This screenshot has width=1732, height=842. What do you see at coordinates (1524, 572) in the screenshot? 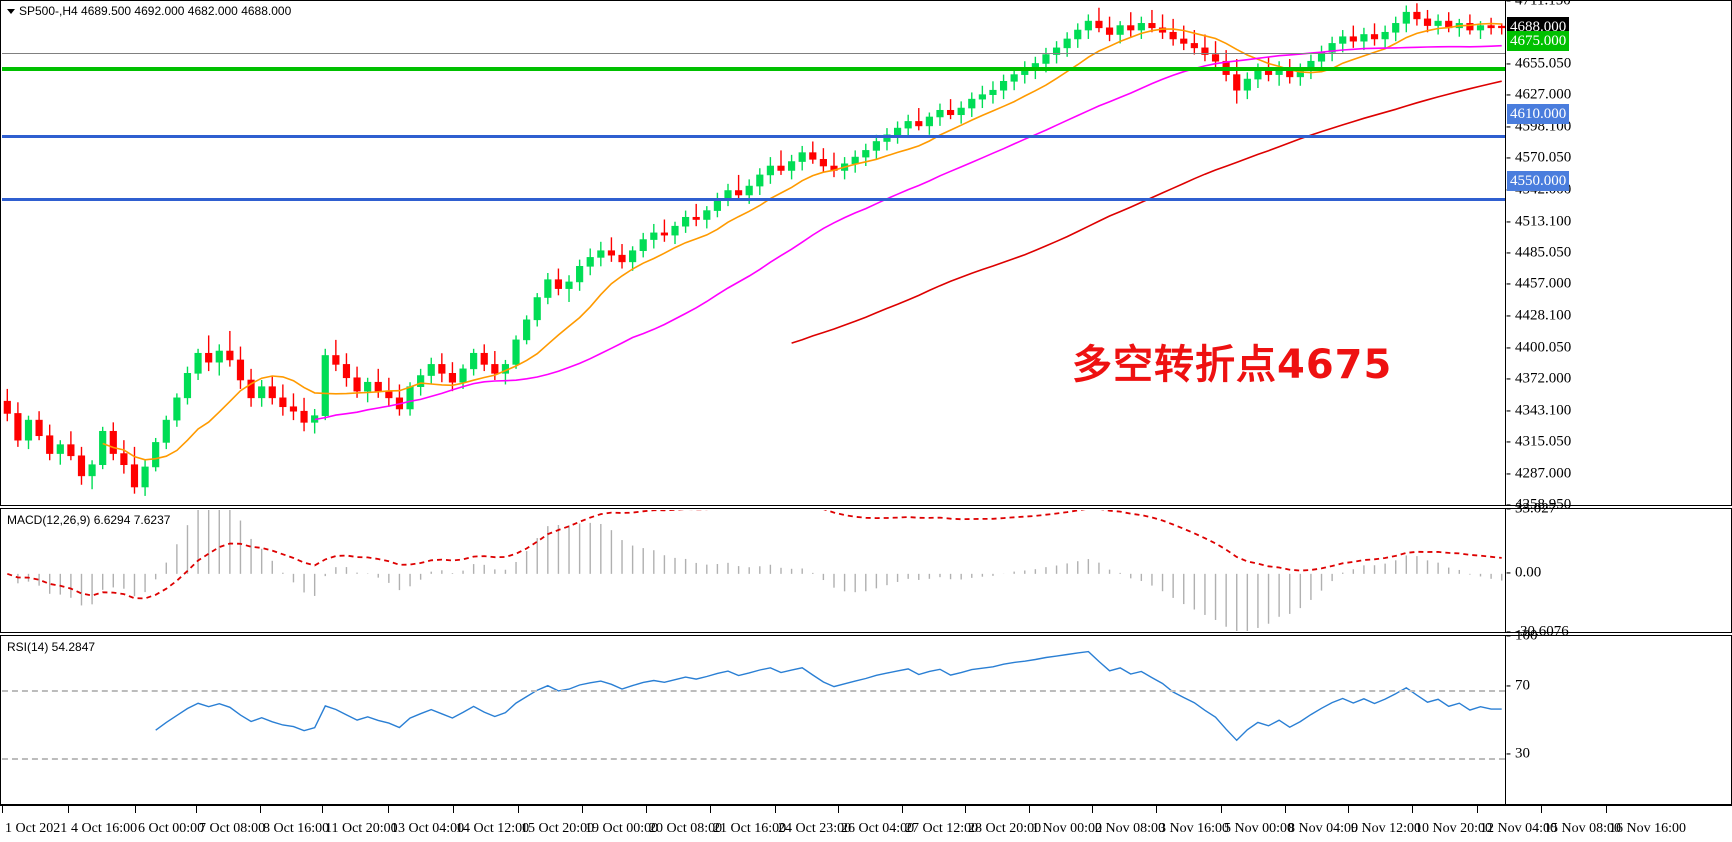
I see `macd-tick-1: -0.00` at bounding box center [1524, 572].